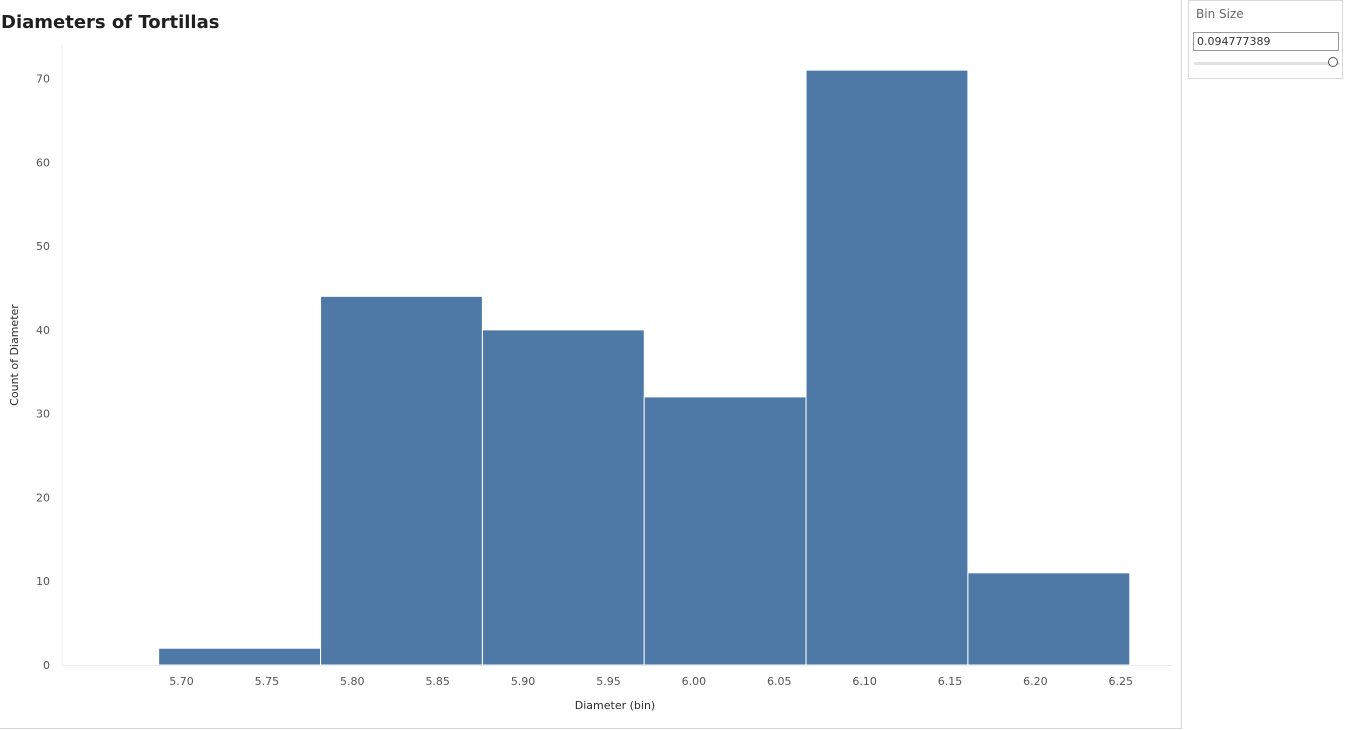 Image resolution: width=1347 pixels, height=730 pixels. What do you see at coordinates (615, 705) in the screenshot?
I see `x-axis-title: Diameter (bin)` at bounding box center [615, 705].